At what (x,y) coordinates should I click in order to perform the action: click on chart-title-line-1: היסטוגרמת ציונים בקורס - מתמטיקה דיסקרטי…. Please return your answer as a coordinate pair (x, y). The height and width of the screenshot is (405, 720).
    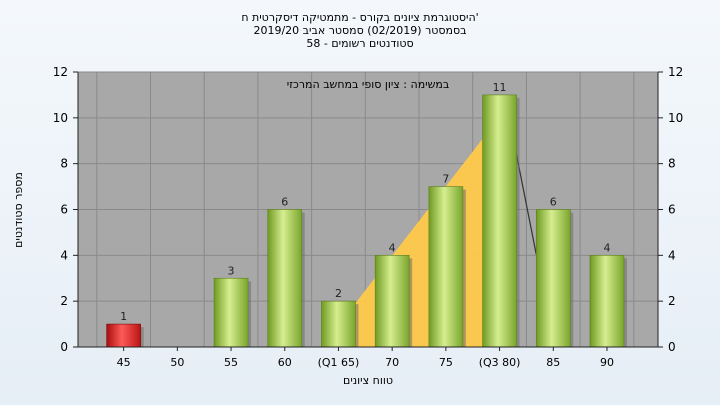
    Looking at the image, I should click on (360, 17).